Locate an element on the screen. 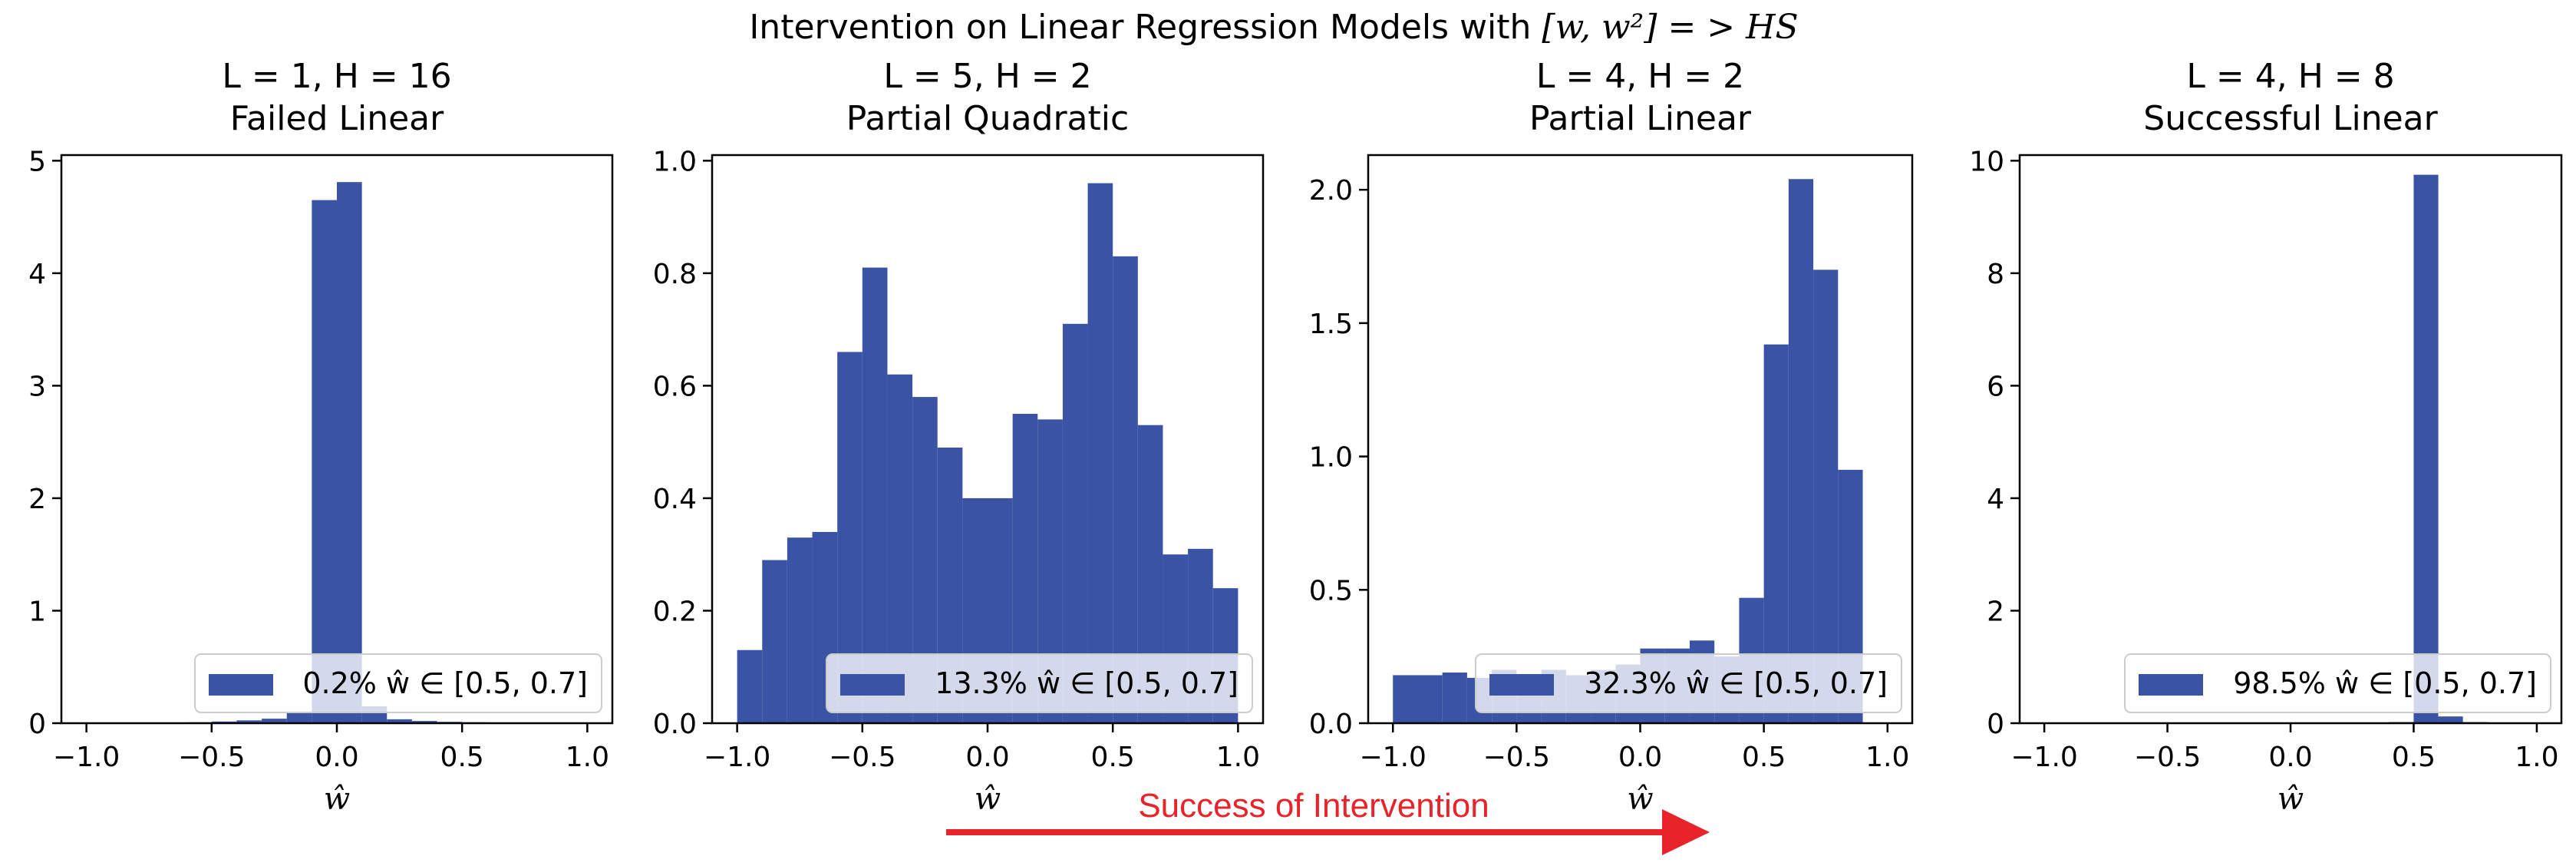 This screenshot has width=2576, height=866. y-tick-label: 1 is located at coordinates (37, 611).